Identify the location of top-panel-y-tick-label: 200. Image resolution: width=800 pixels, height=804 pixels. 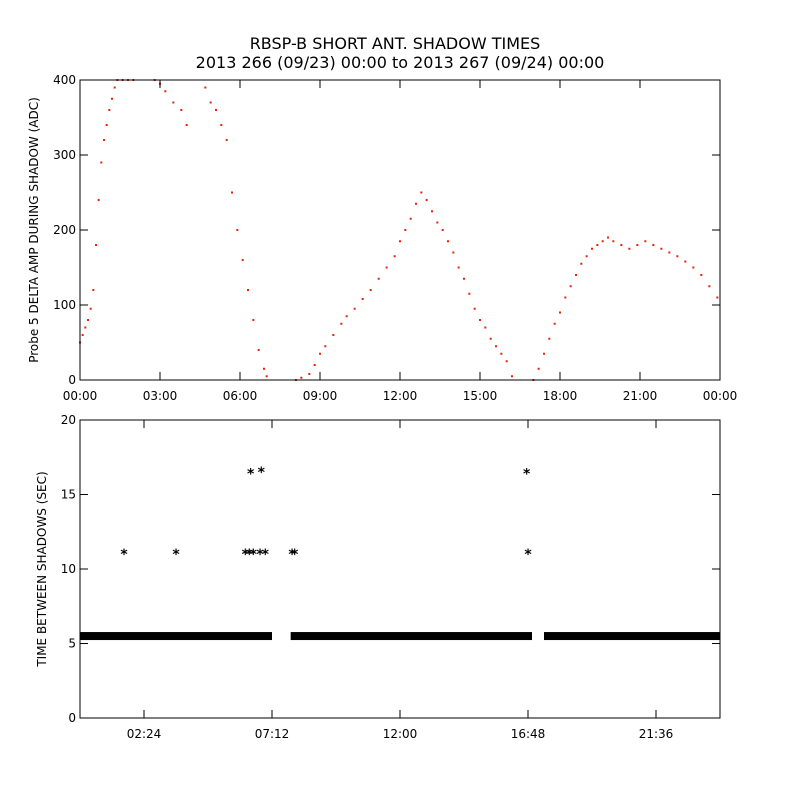
(64, 230).